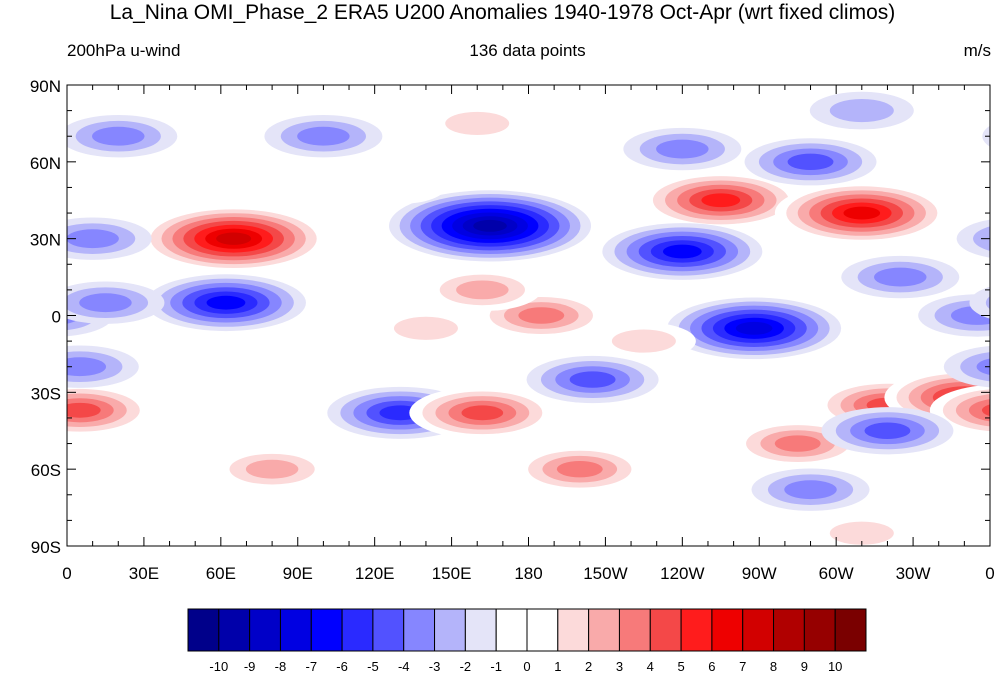  What do you see at coordinates (557, 666) in the screenshot?
I see `colorbar-label: 1` at bounding box center [557, 666].